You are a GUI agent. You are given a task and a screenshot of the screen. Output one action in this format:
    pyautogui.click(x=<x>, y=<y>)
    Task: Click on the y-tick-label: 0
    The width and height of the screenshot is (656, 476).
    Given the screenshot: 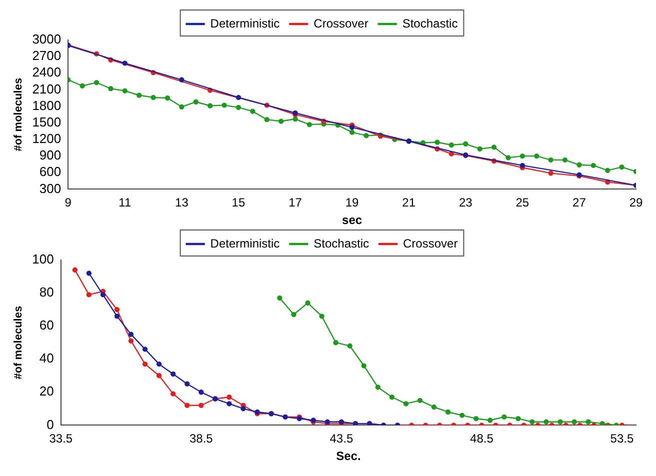 What is the action you would take?
    pyautogui.click(x=50, y=424)
    